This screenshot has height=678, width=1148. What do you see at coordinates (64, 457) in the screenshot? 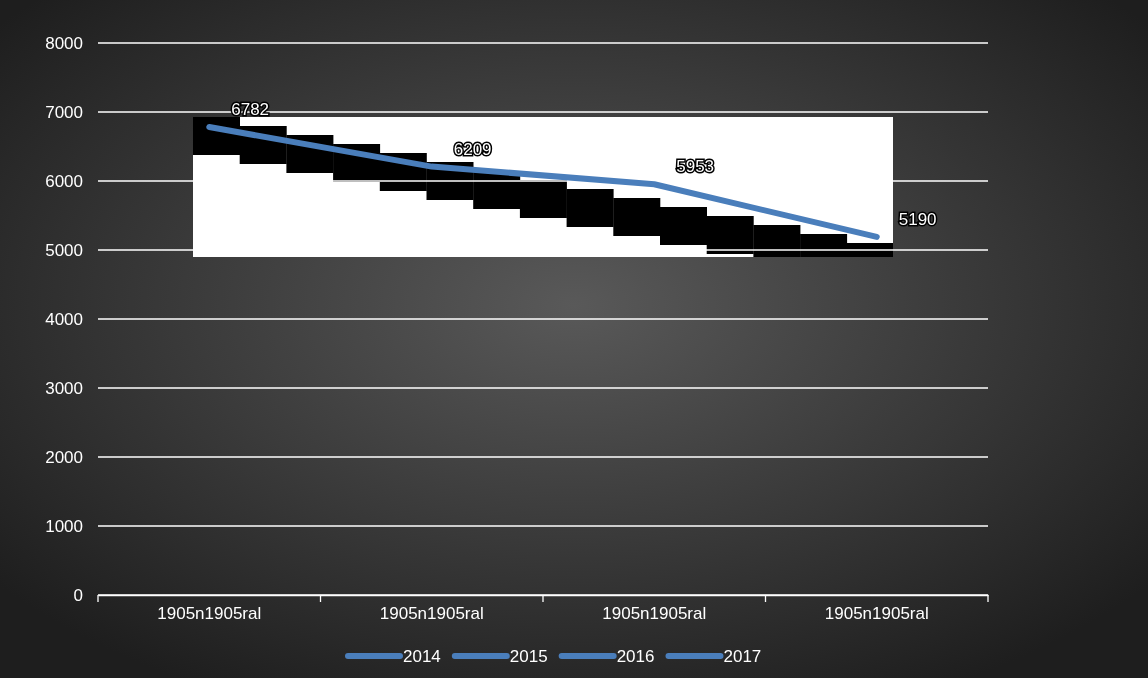
I see `y-tick-label: 2000` at bounding box center [64, 457].